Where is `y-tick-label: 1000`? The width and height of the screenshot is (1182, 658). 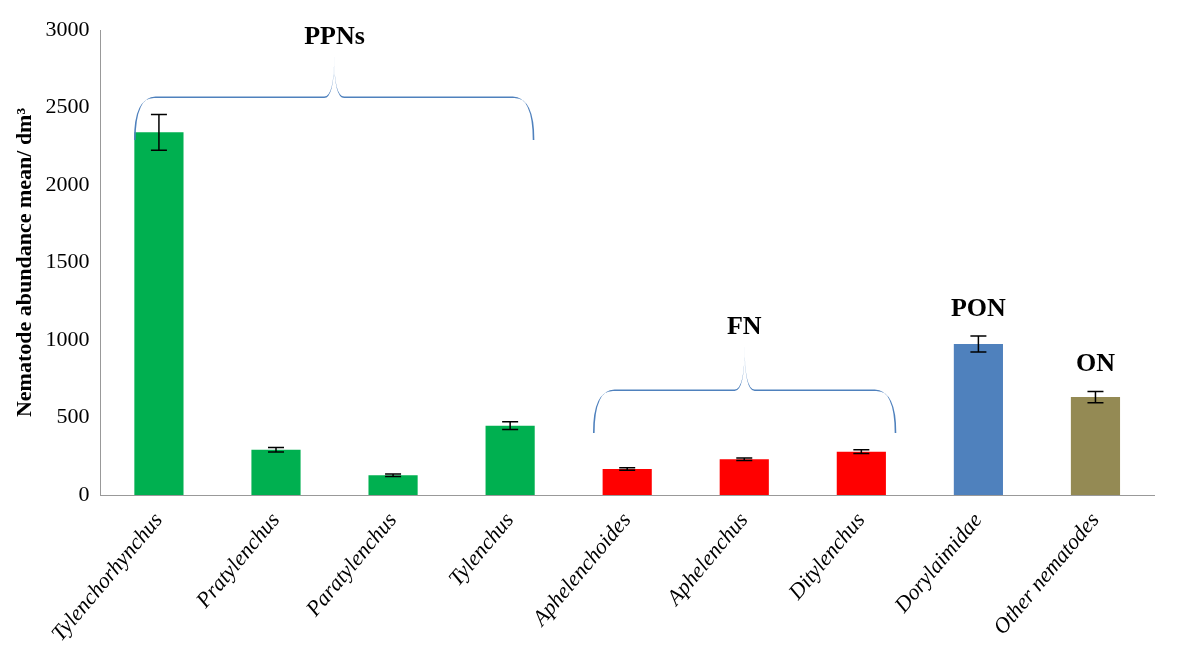
y-tick-label: 1000 is located at coordinates (67, 338).